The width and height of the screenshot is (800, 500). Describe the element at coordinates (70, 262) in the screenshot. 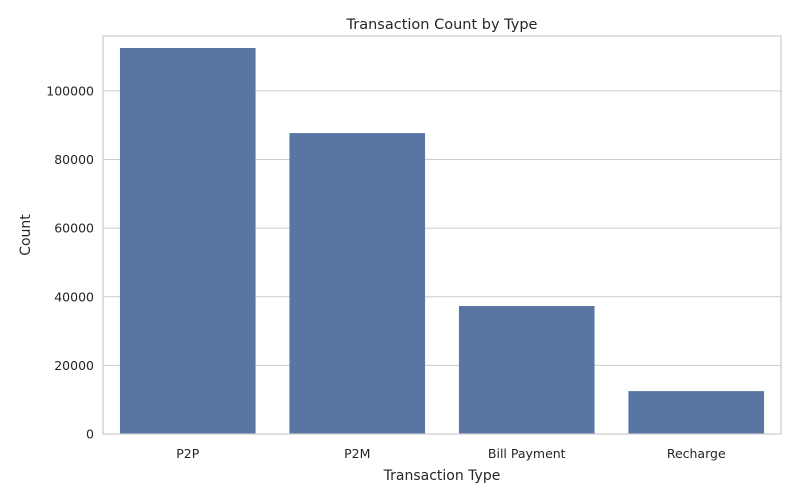

I see `y-tick-labels: 0 20000 40000 60000 80000 100000` at that location.